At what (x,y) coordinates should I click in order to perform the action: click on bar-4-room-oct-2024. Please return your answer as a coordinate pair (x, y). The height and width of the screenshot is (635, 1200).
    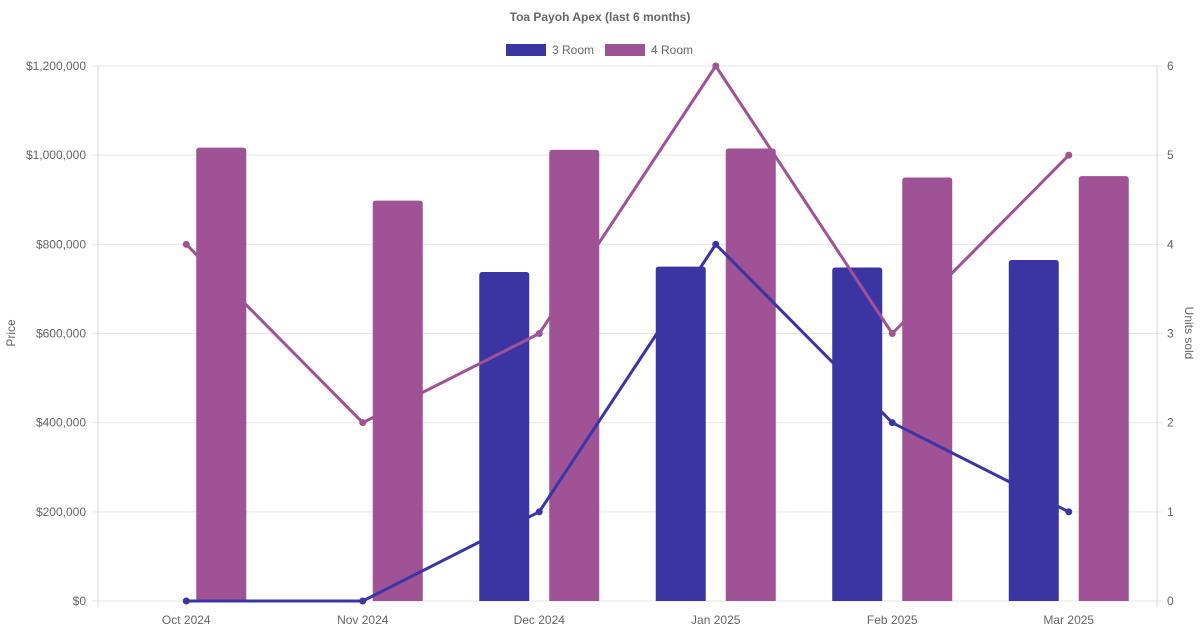
    Looking at the image, I should click on (221, 374).